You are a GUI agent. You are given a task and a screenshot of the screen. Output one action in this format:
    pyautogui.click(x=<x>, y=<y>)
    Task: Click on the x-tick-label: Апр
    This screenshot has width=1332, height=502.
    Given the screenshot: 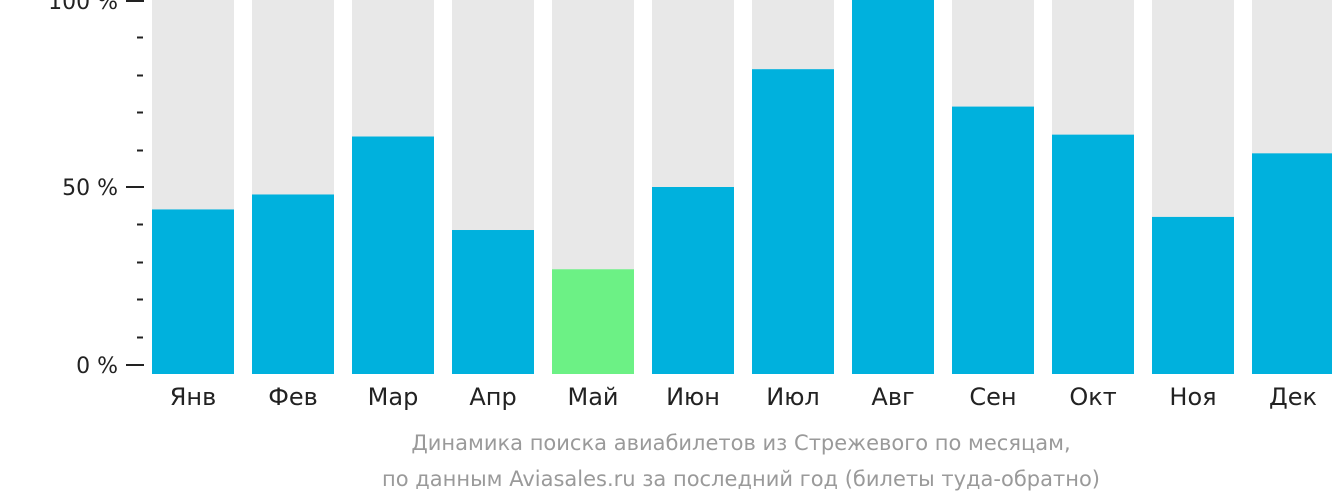 What is the action you would take?
    pyautogui.click(x=492, y=397)
    